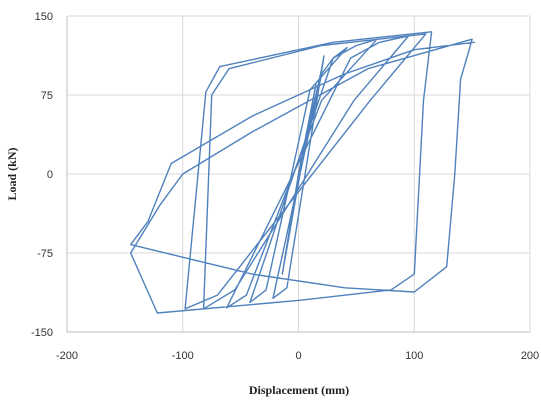  Describe the element at coordinates (44, 17) in the screenshot. I see `y-tick-label: 150` at that location.